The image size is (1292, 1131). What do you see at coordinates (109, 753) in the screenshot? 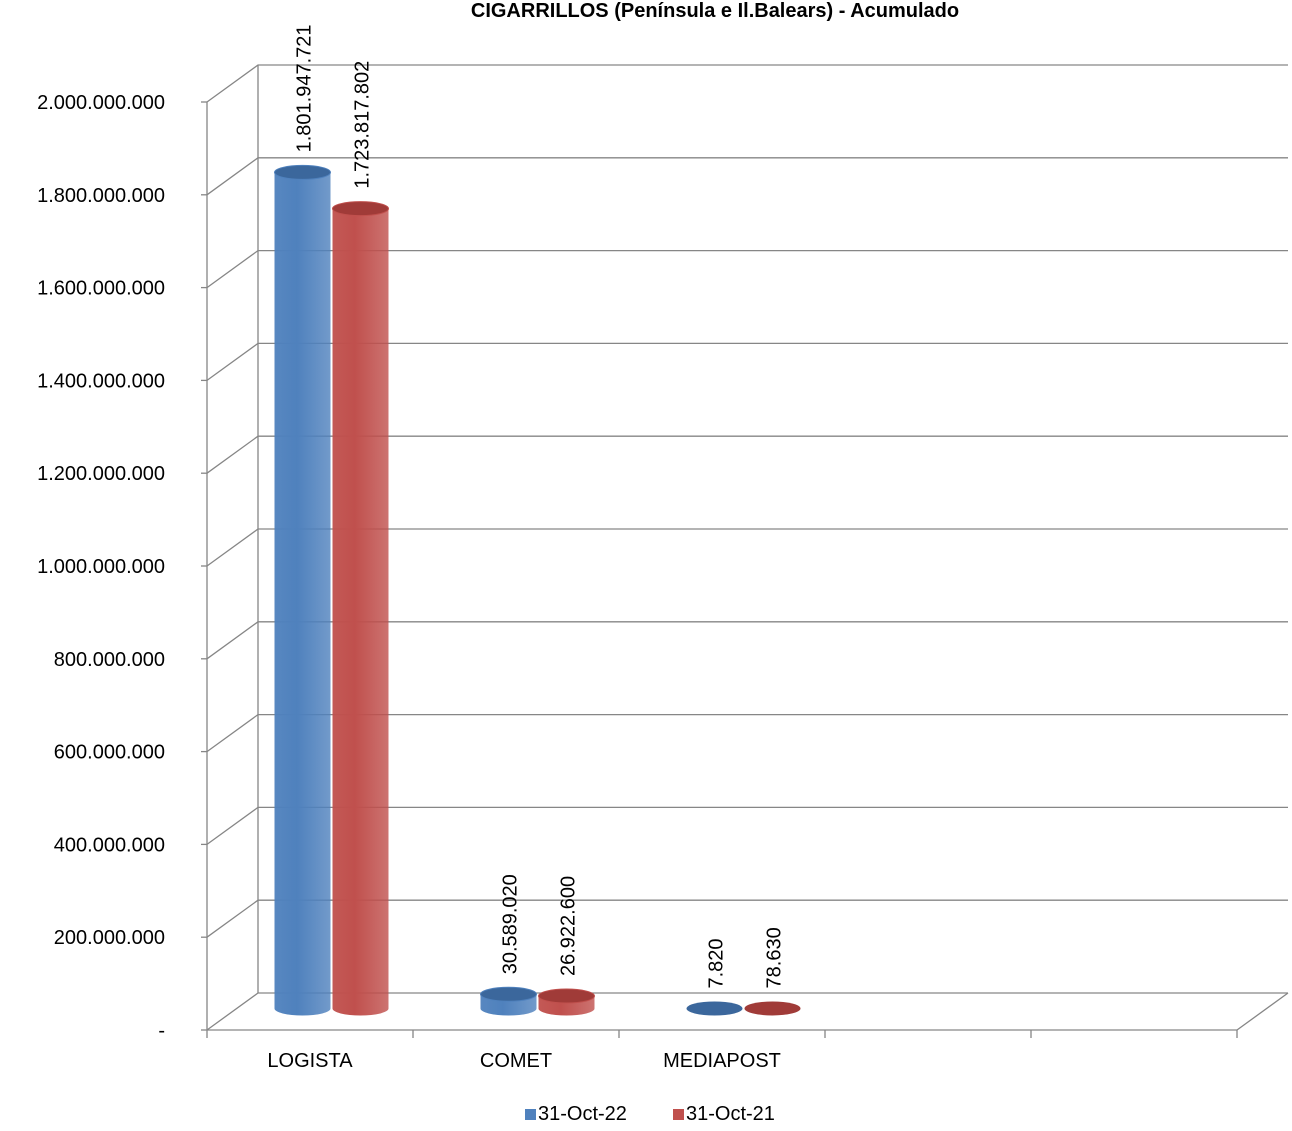
I see `y-tick-label: 600.000.000` at bounding box center [109, 753].